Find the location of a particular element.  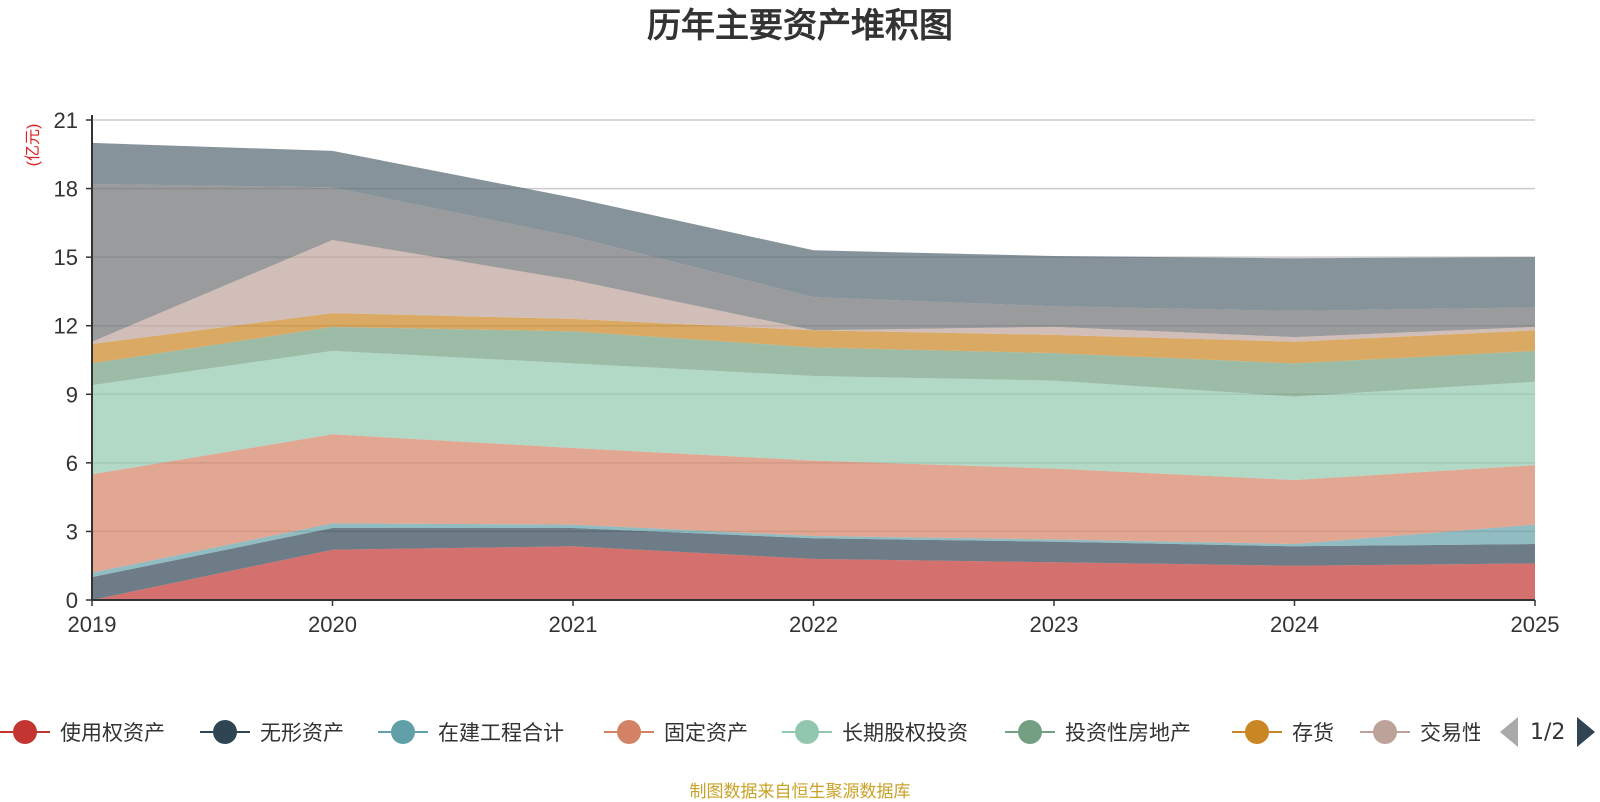

y-tick-label: 21 is located at coordinates (66, 120).